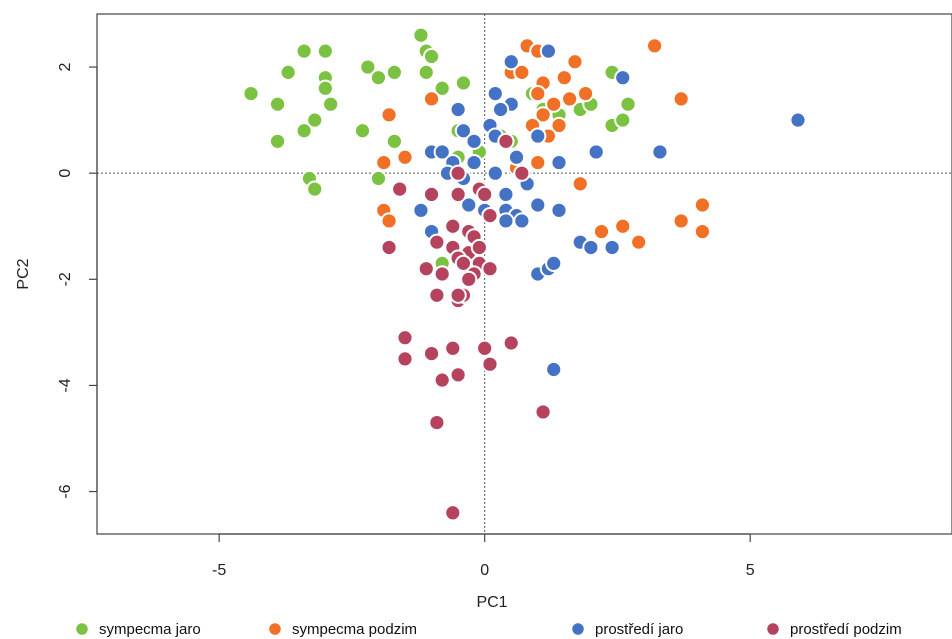  Describe the element at coordinates (150, 629) in the screenshot. I see `legend-label: sympecma jaro` at that location.